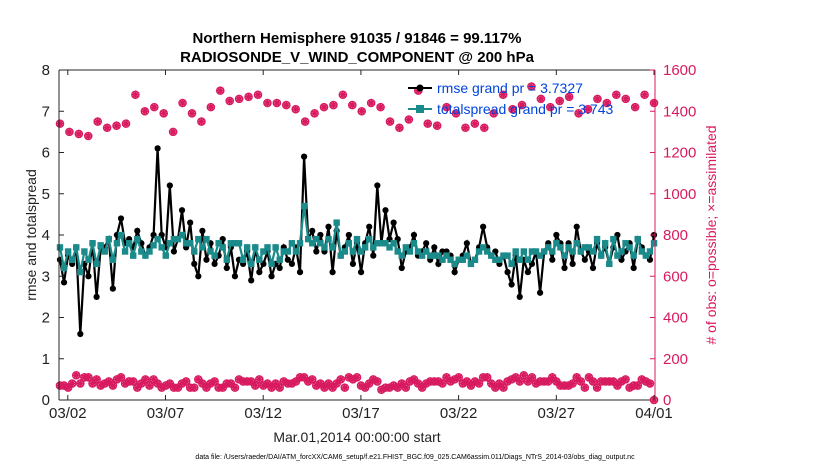  Describe the element at coordinates (357, 57) in the screenshot. I see `chart-title-line-2: RADIOSONDE_V_WIND_COMPONENT @ 200 hPa` at that location.